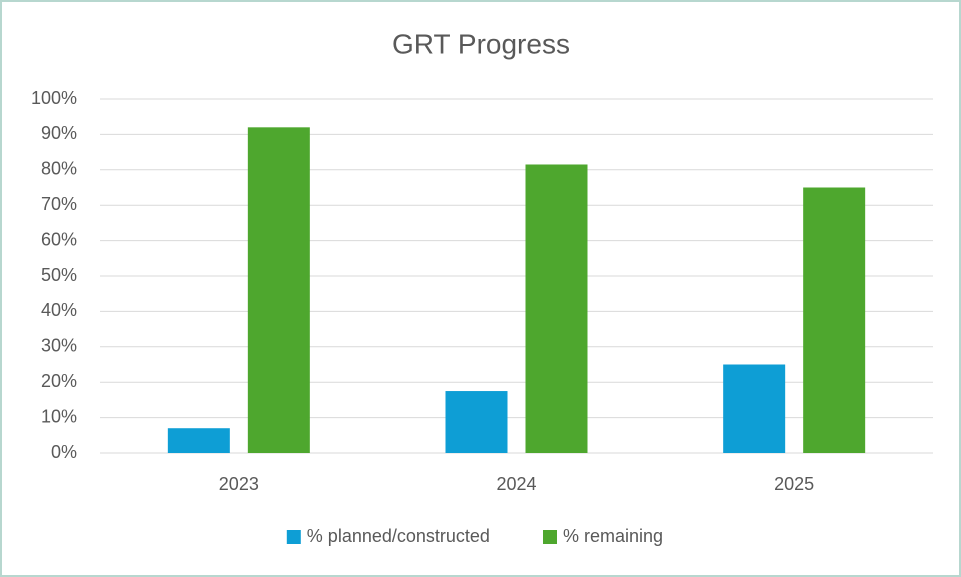 This screenshot has width=961, height=577. Describe the element at coordinates (59, 204) in the screenshot. I see `y-tick-label: 70%` at that location.